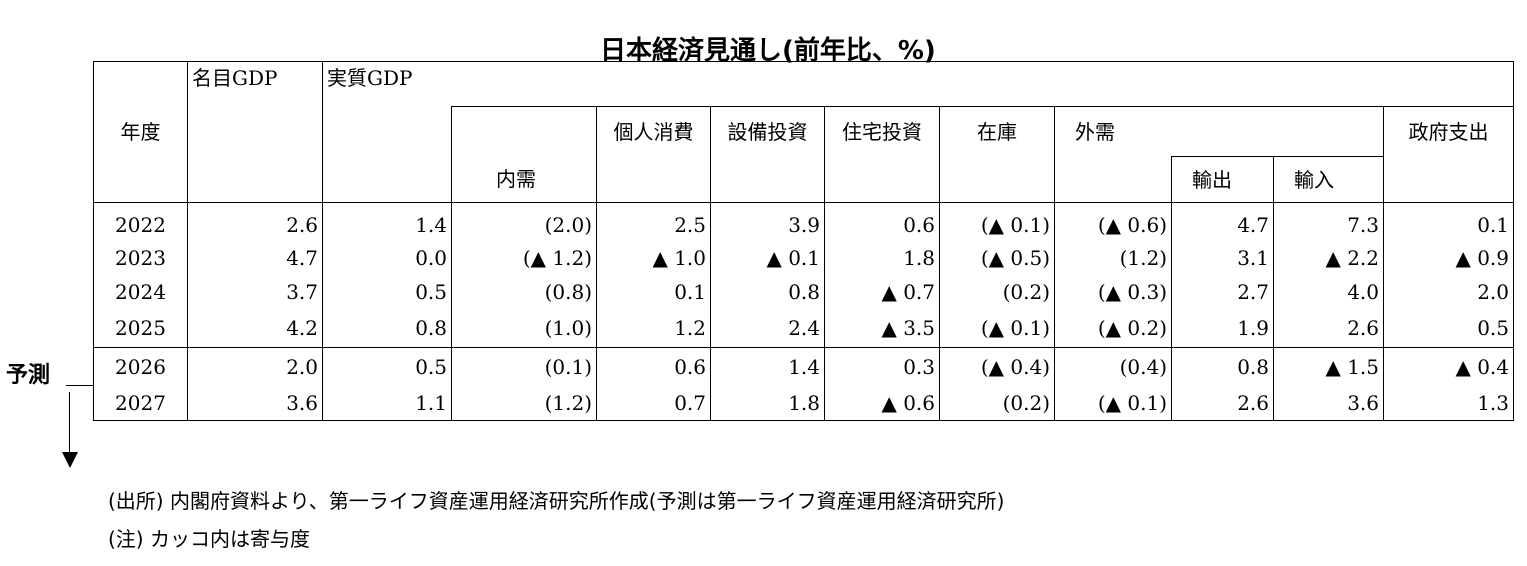  I want to click on cell-government: ▲ 0.4, so click(1448, 367).